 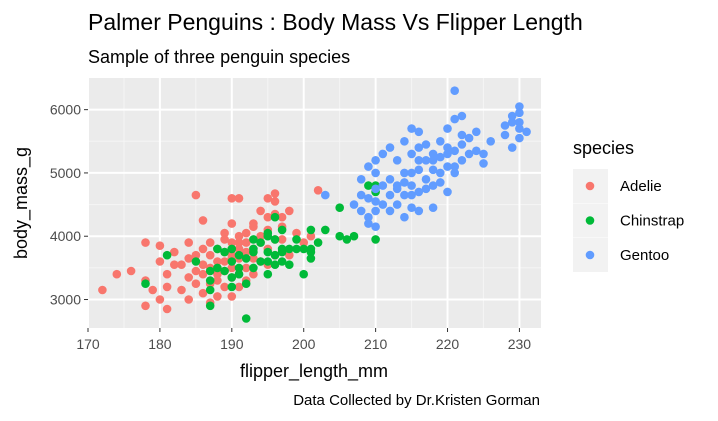 I want to click on x-tick-label: 200, so click(x=304, y=344).